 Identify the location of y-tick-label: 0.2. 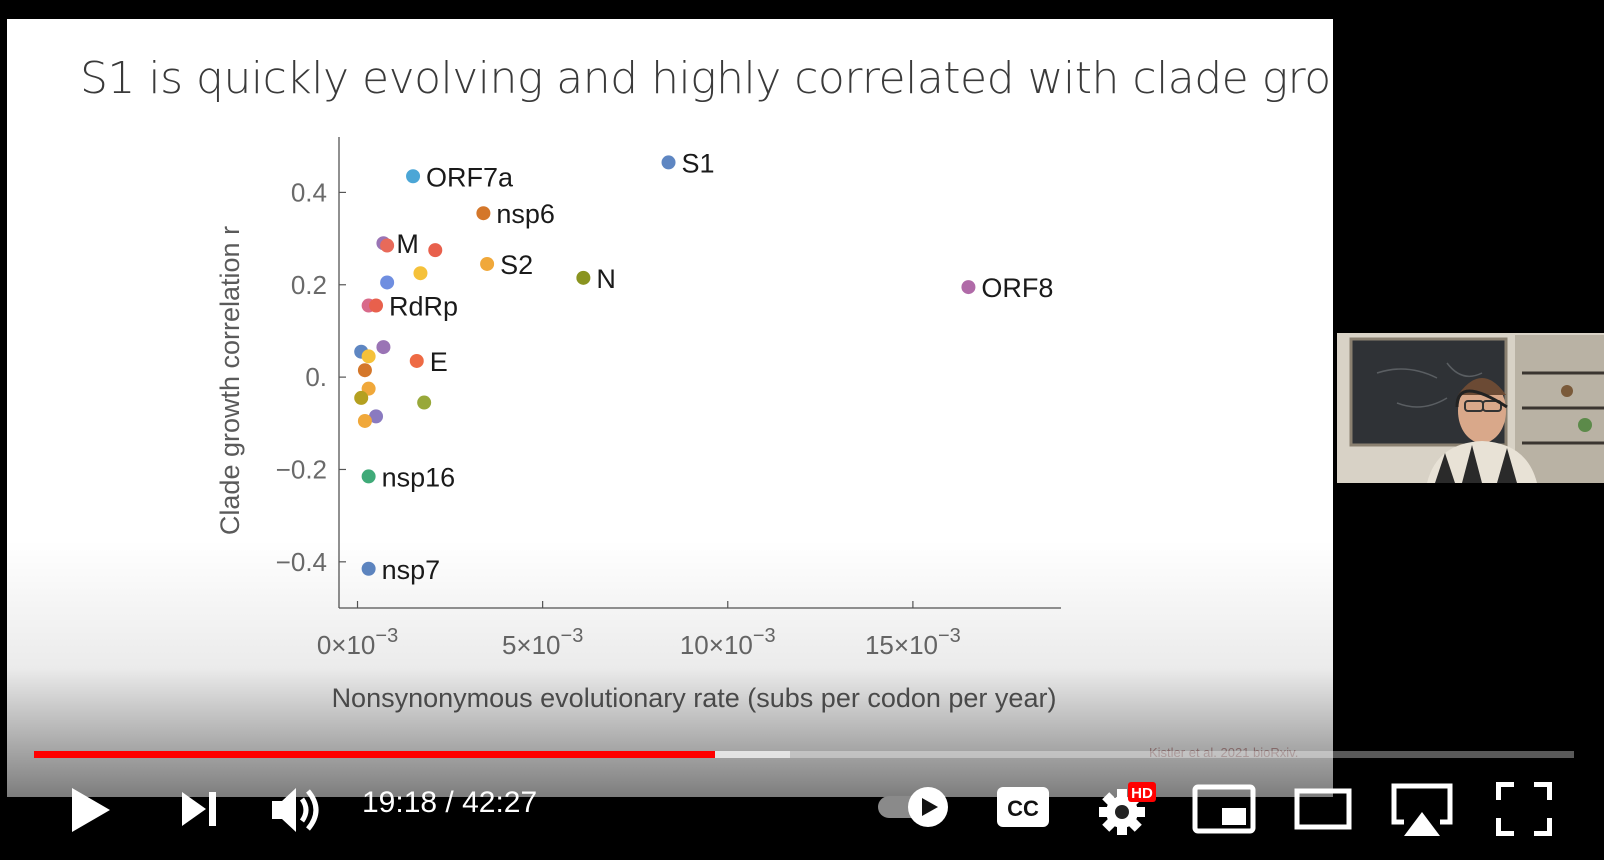
(309, 285).